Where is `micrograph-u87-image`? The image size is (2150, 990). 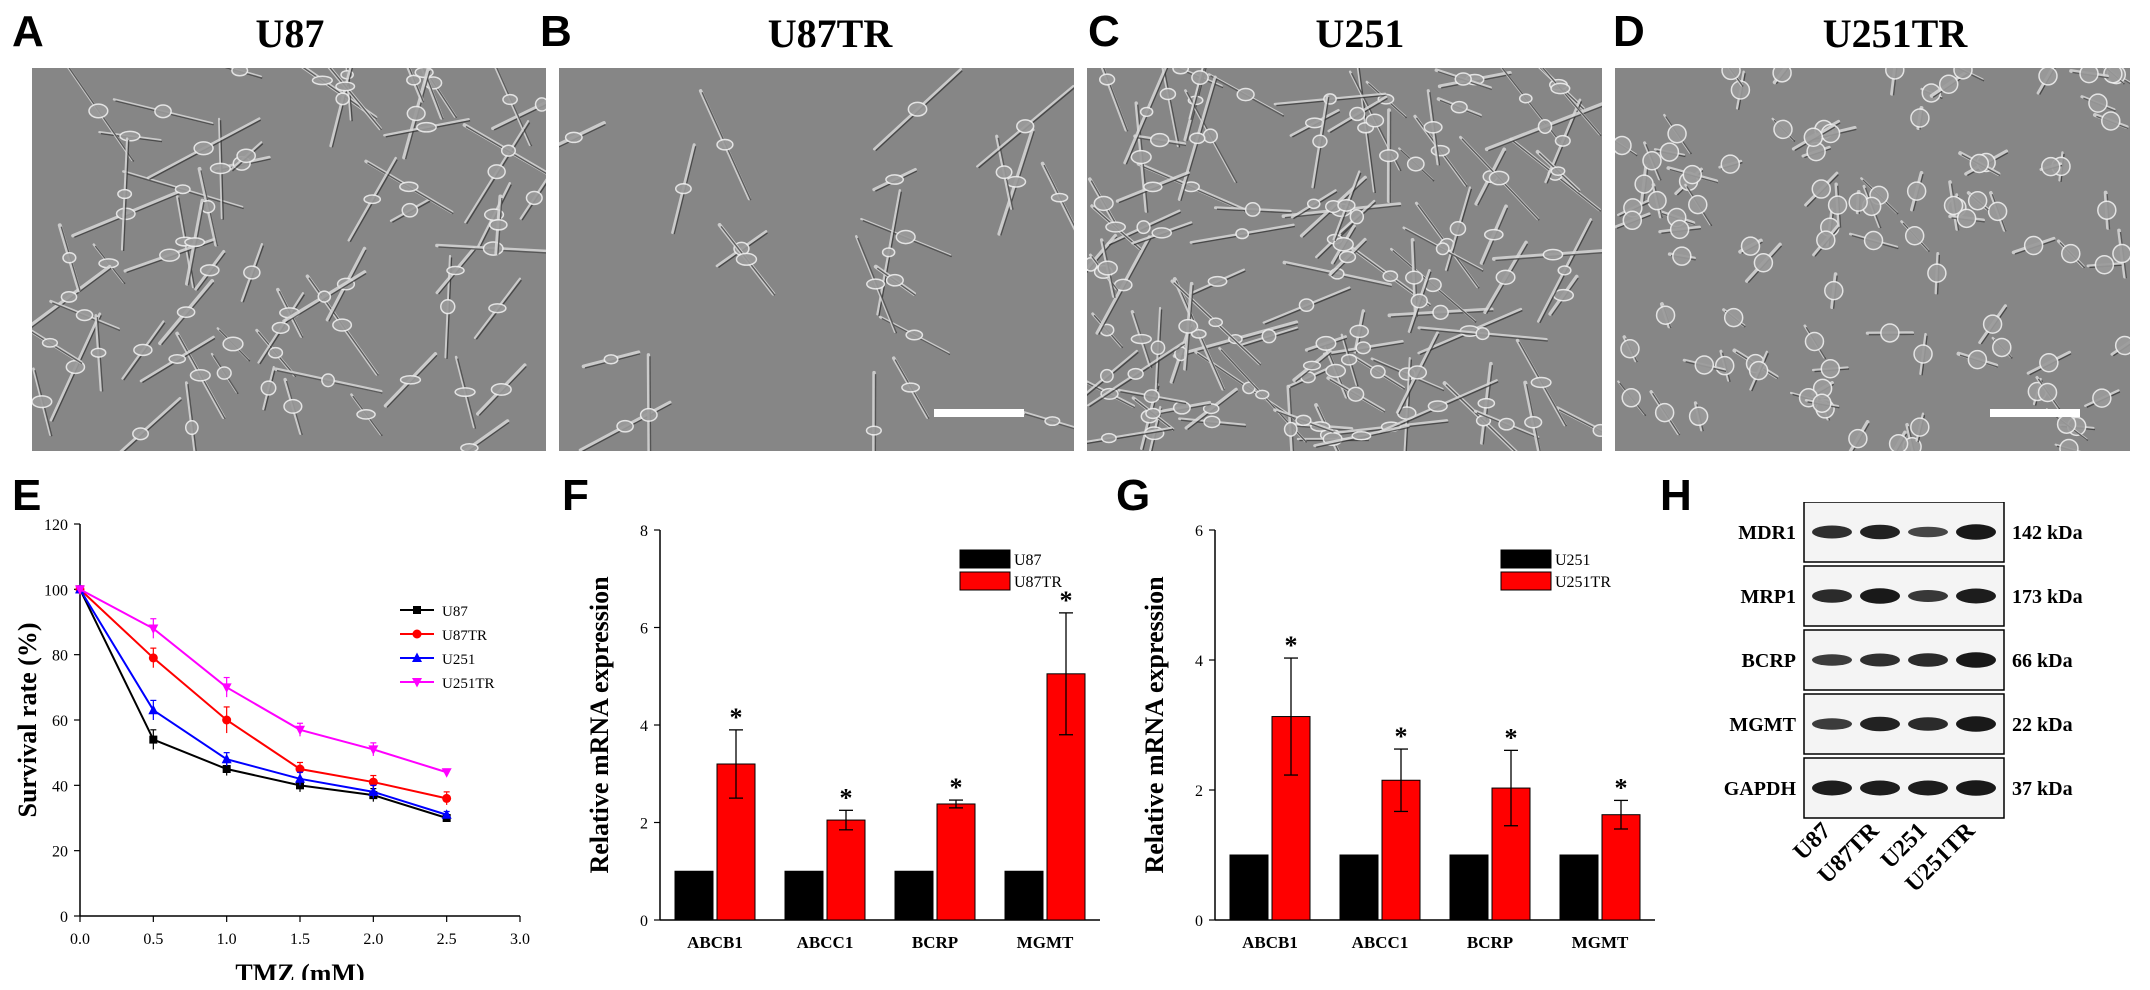 micrograph-u87-image is located at coordinates (289, 259).